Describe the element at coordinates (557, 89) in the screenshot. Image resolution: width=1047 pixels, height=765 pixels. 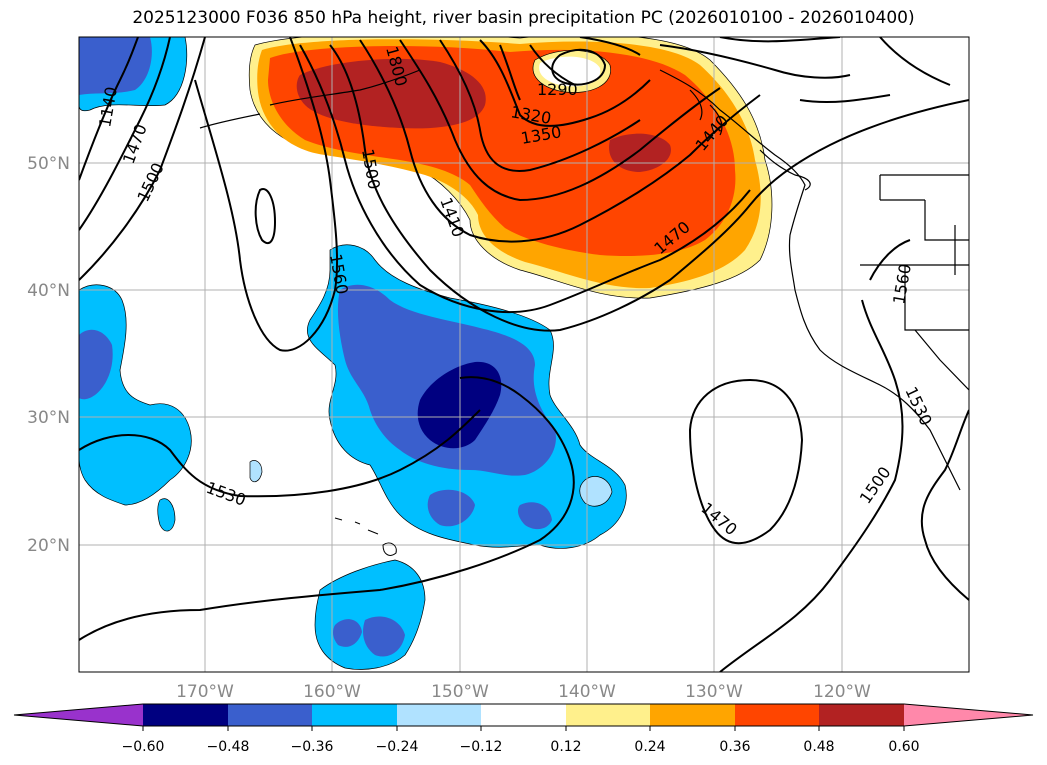
I see `contour-label: 1290` at that location.